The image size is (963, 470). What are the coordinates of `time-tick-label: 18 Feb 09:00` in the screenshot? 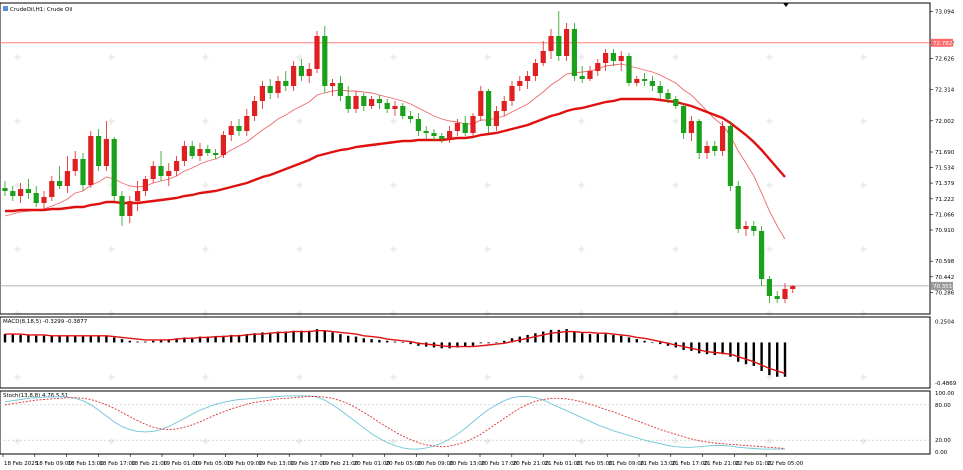 It's located at (54, 464).